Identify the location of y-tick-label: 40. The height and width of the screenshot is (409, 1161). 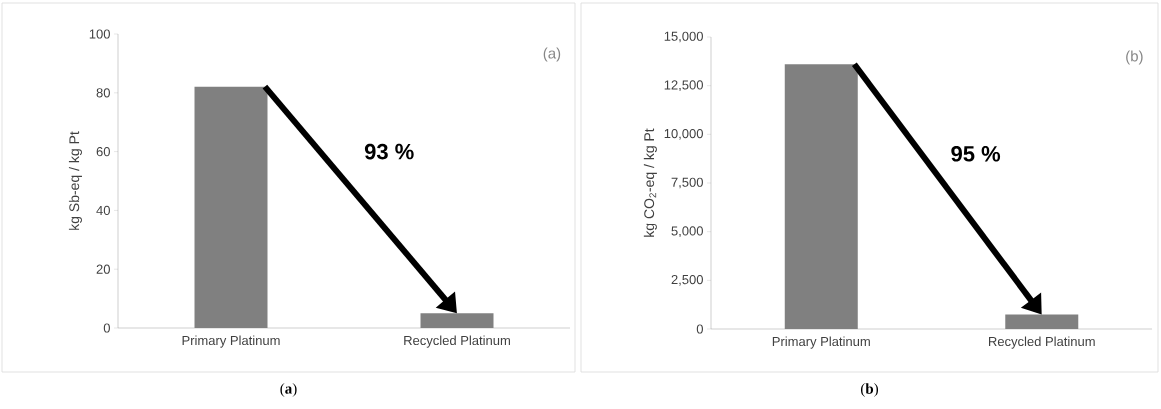
(103, 210).